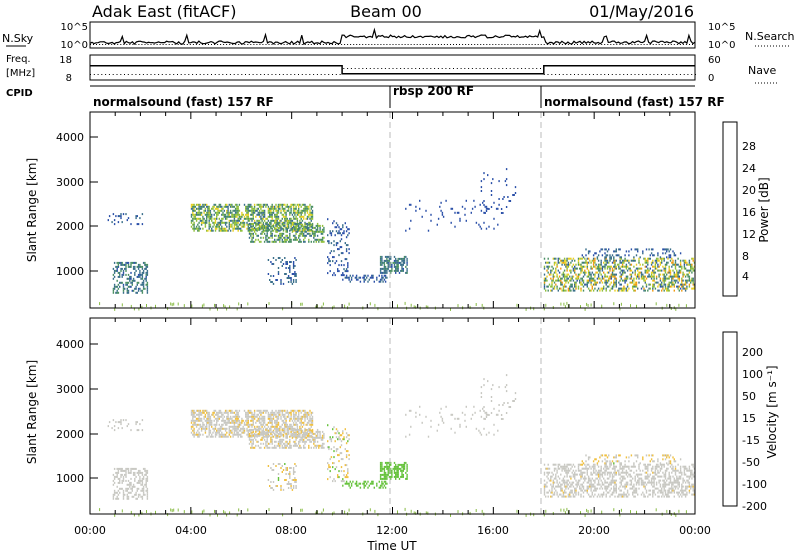 This screenshot has width=800, height=554. I want to click on nave-tick-60: 60, so click(714, 60).